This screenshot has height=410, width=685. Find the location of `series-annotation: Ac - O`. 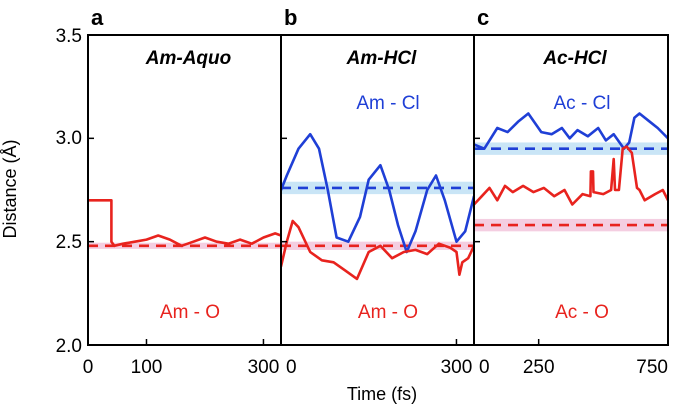

series-annotation: Ac - O is located at coordinates (582, 312).